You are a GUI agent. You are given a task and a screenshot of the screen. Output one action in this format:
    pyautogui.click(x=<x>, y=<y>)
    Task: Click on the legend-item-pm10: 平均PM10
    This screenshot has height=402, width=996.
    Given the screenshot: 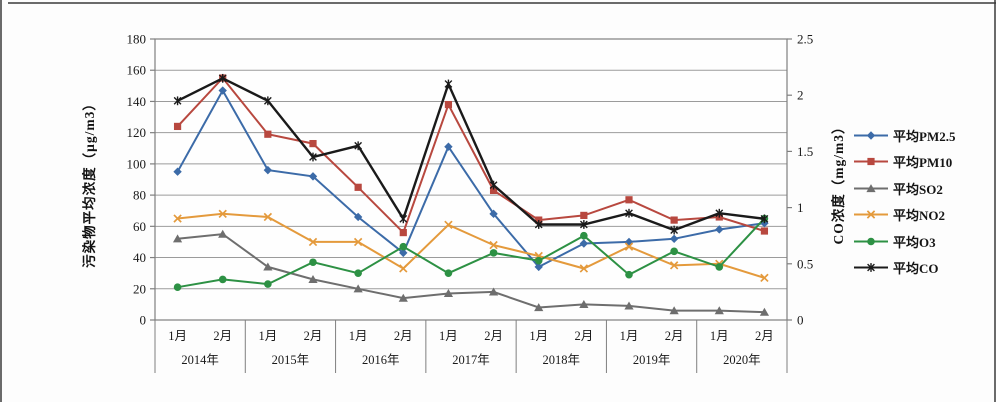 What is the action you would take?
    pyautogui.click(x=904, y=162)
    